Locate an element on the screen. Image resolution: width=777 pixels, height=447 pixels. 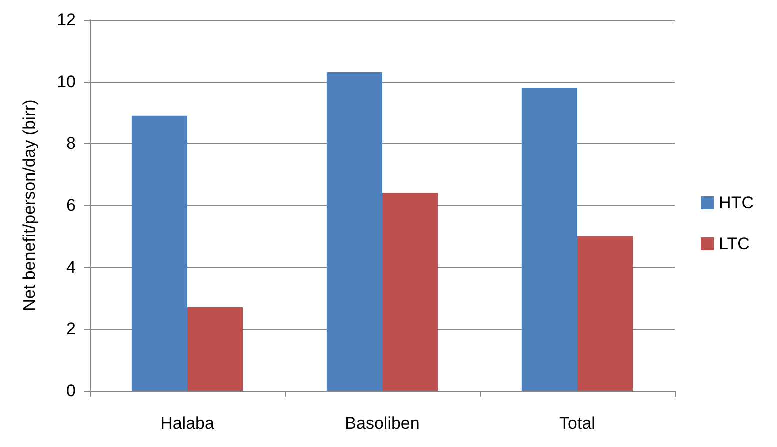
y-tick-label: 6 is located at coordinates (71, 205).